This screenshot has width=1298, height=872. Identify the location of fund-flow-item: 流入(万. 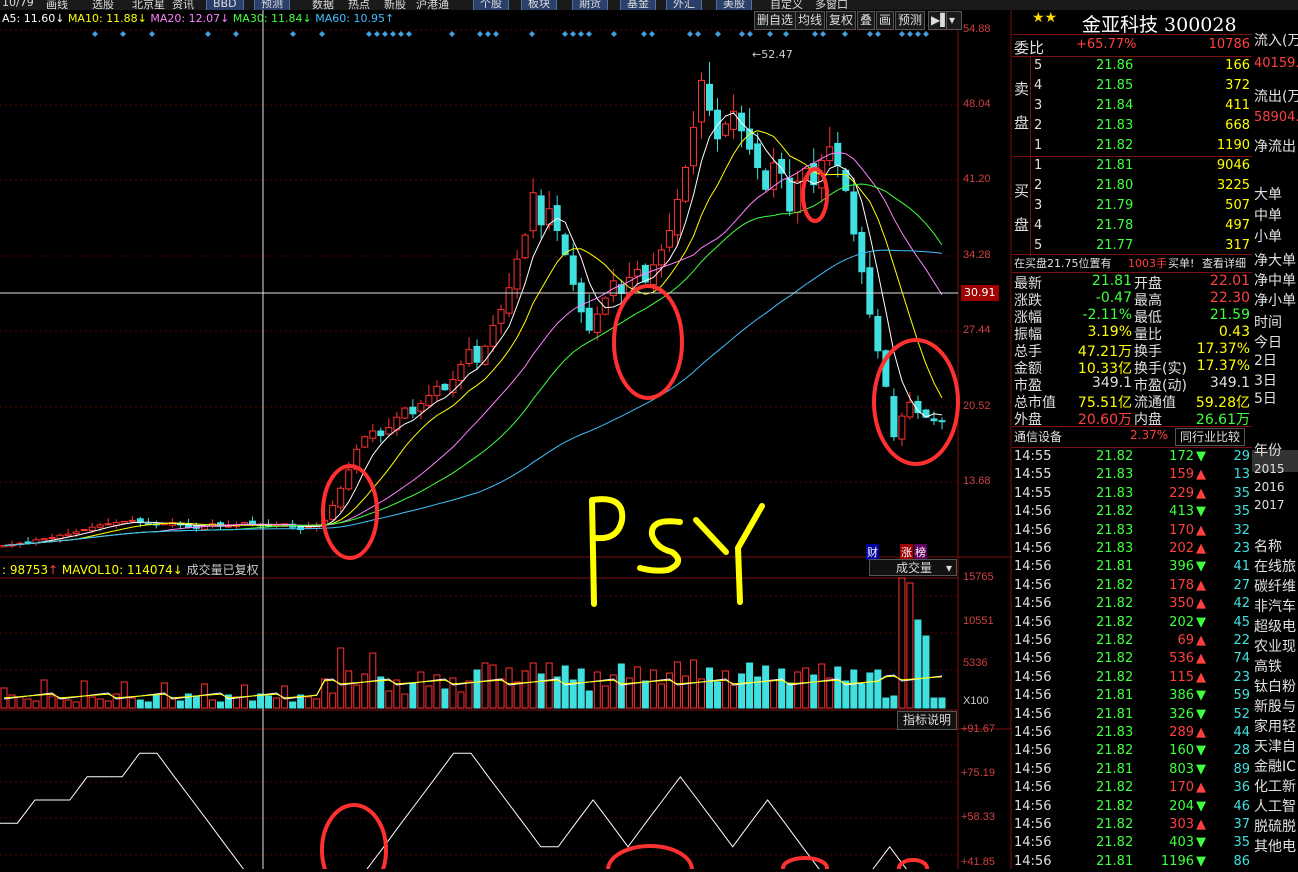
(1276, 41).